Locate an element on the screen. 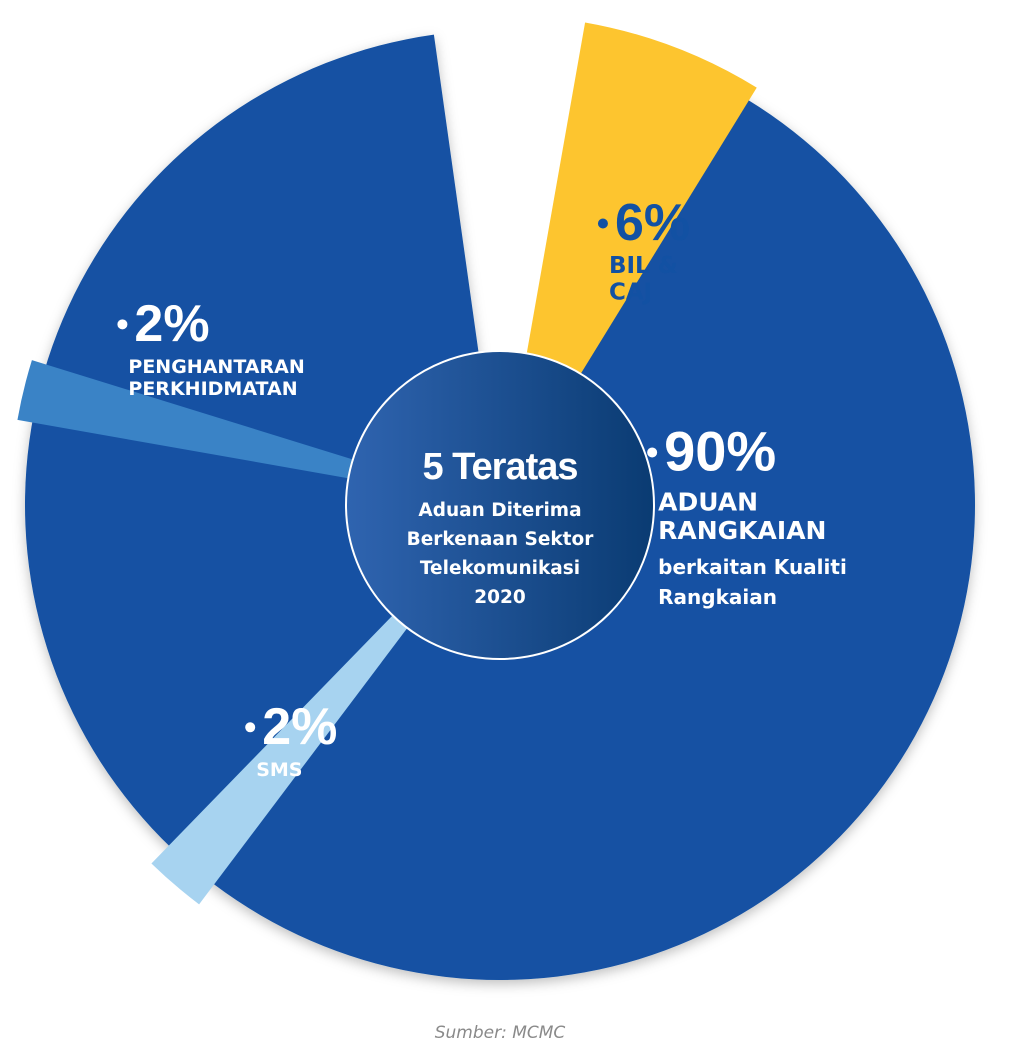 The image size is (1034, 1047). percent-label-aduan-rangkaian: 90% is located at coordinates (720, 450).